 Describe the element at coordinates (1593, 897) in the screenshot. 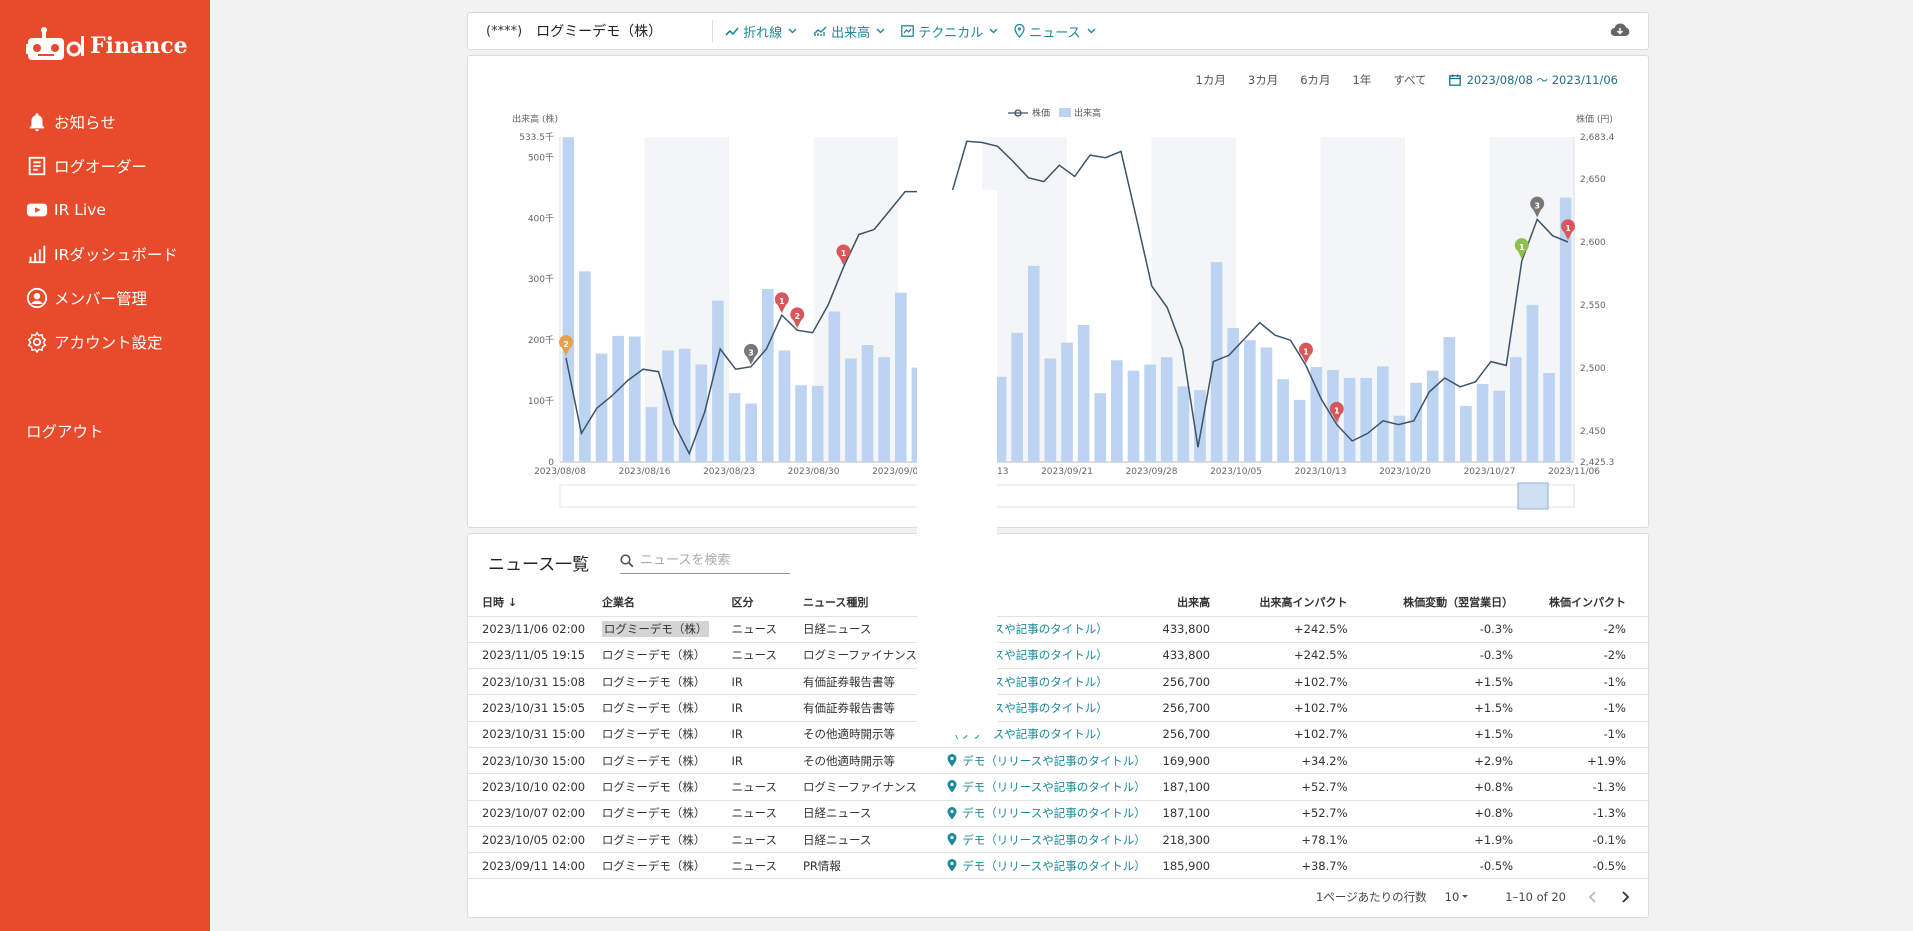

I see `chevron-left-icon` at that location.